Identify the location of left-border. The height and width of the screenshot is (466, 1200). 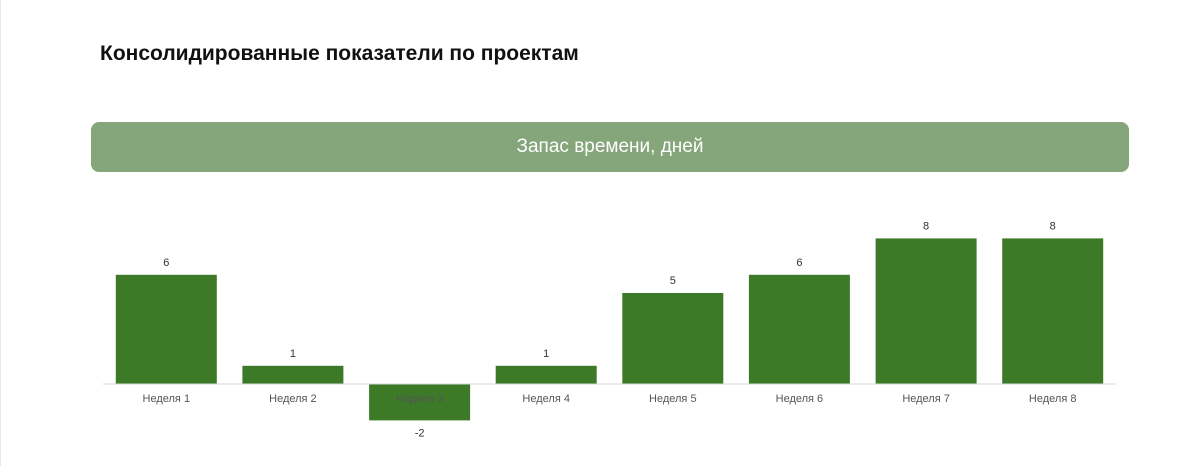
(0, 233).